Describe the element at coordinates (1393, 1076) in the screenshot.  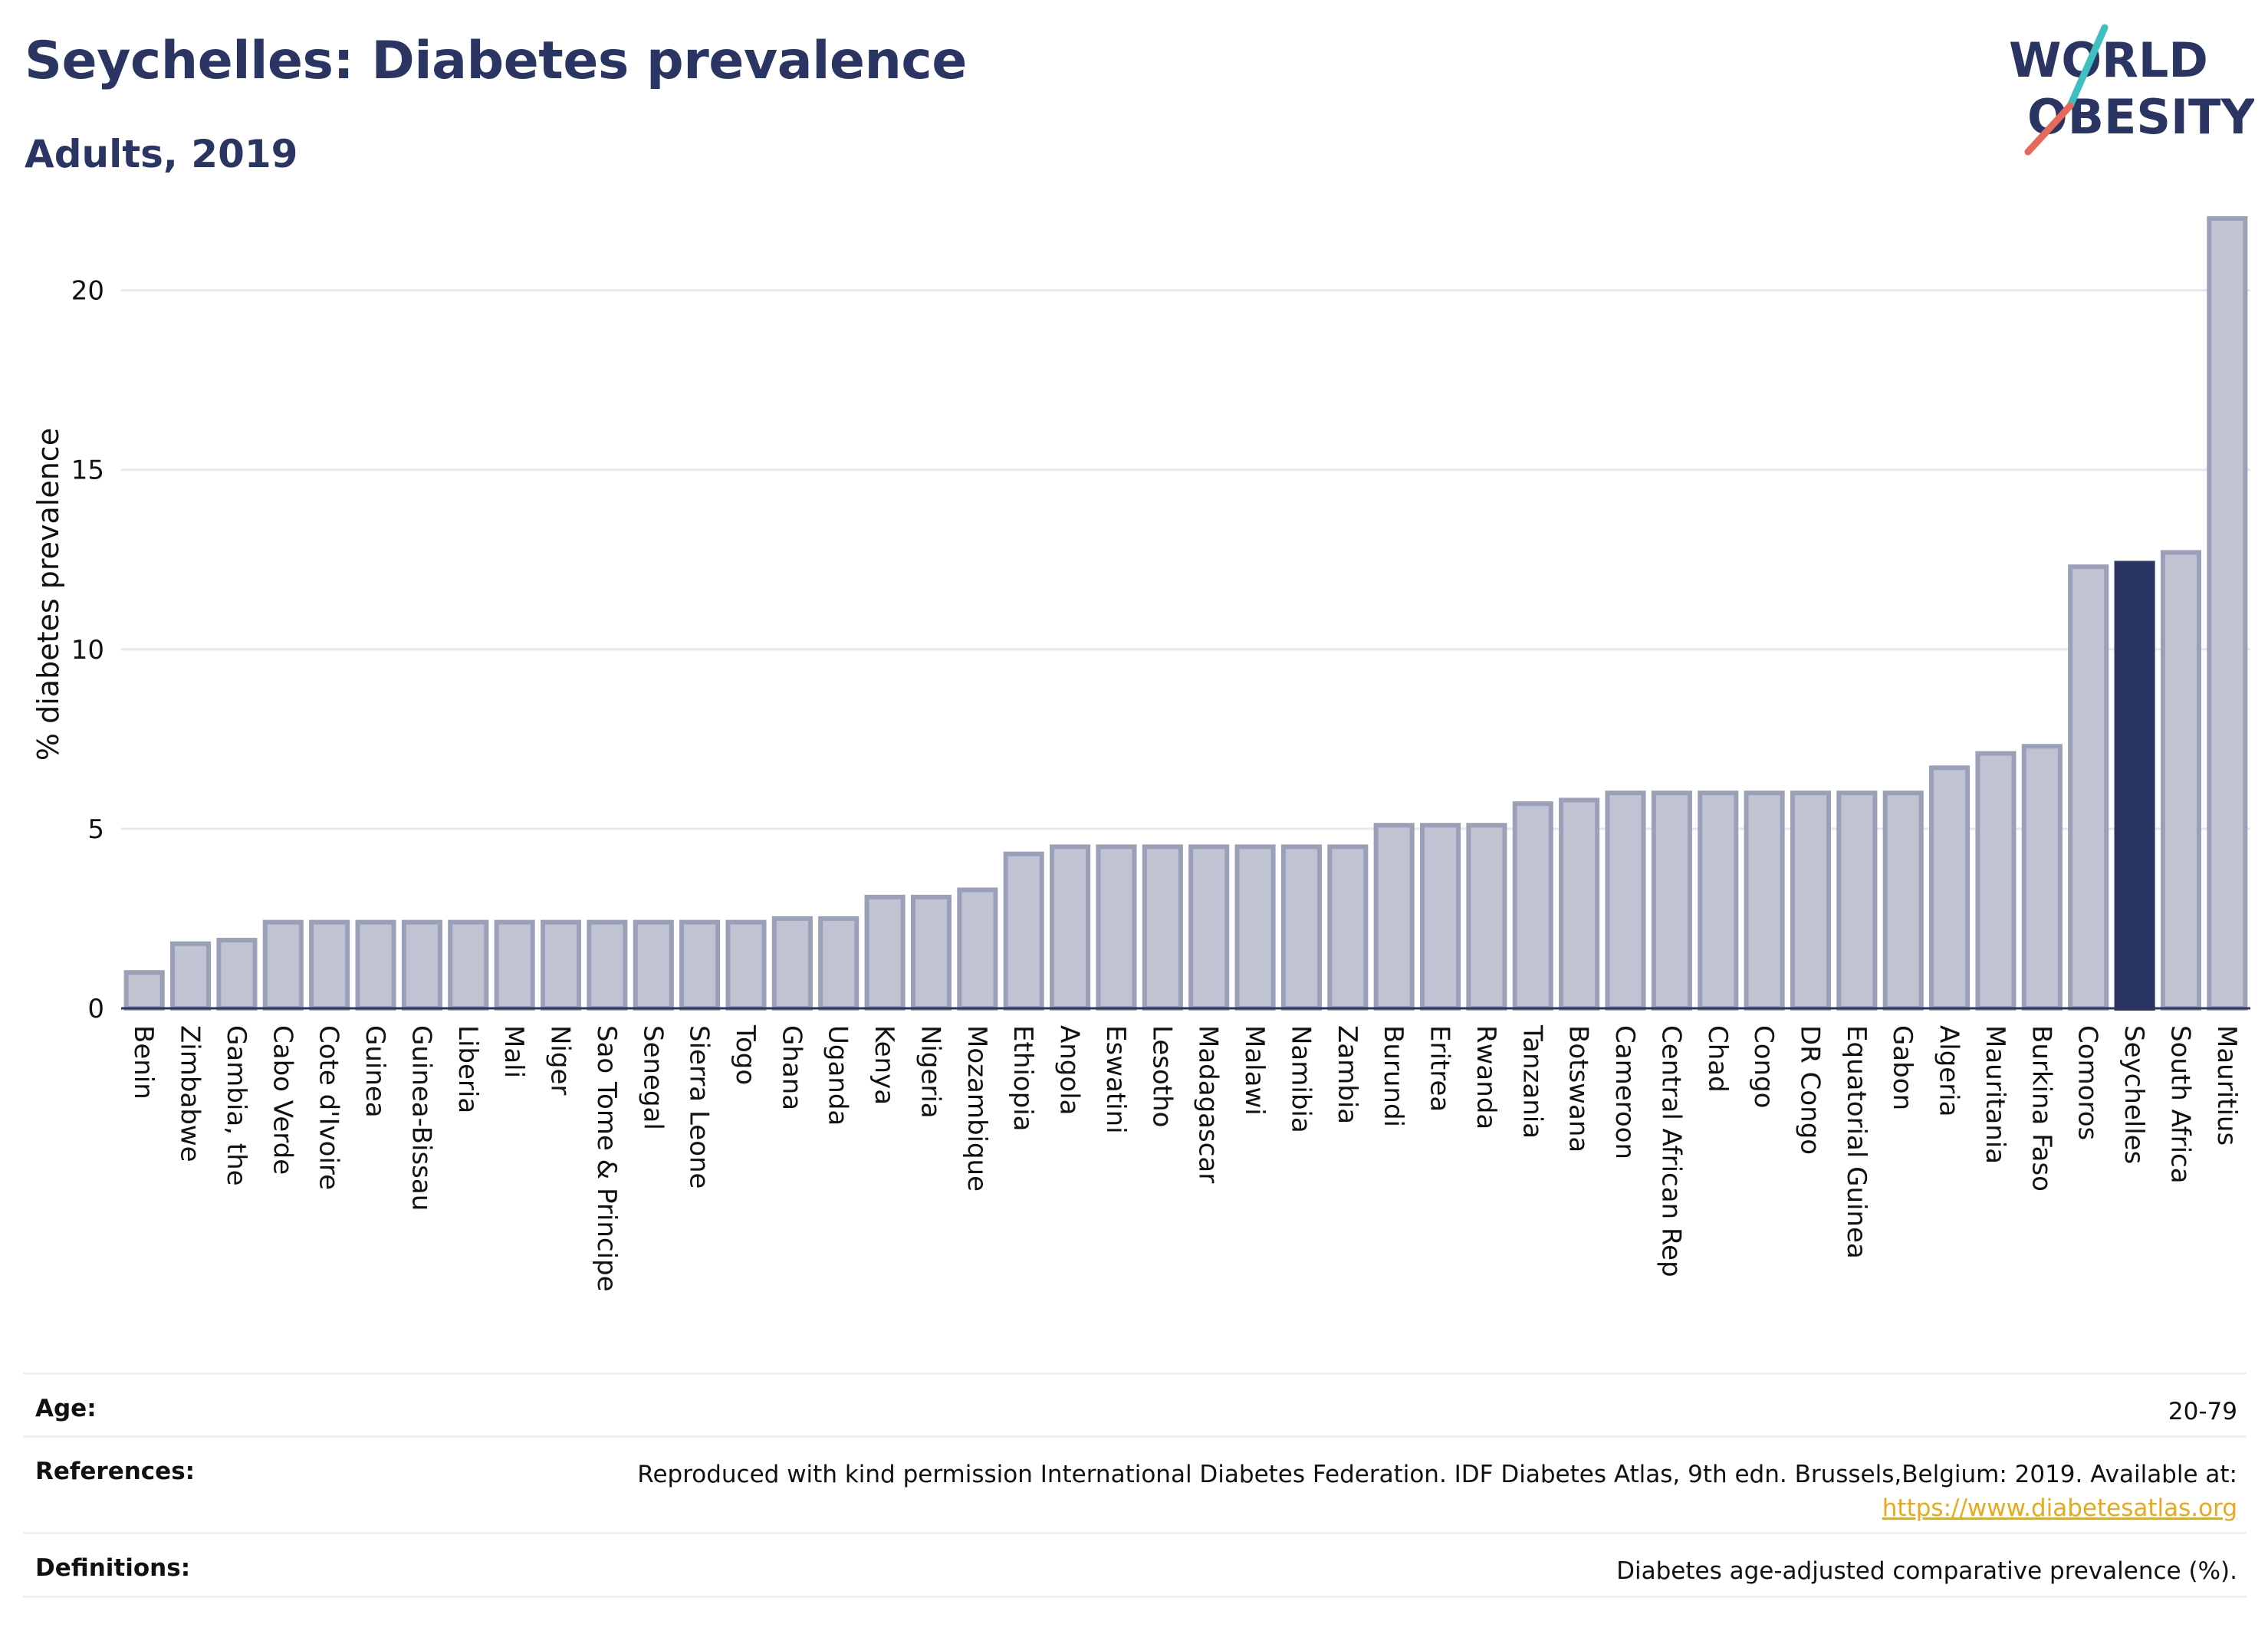
I see `x-tick-label: Burundi` at that location.